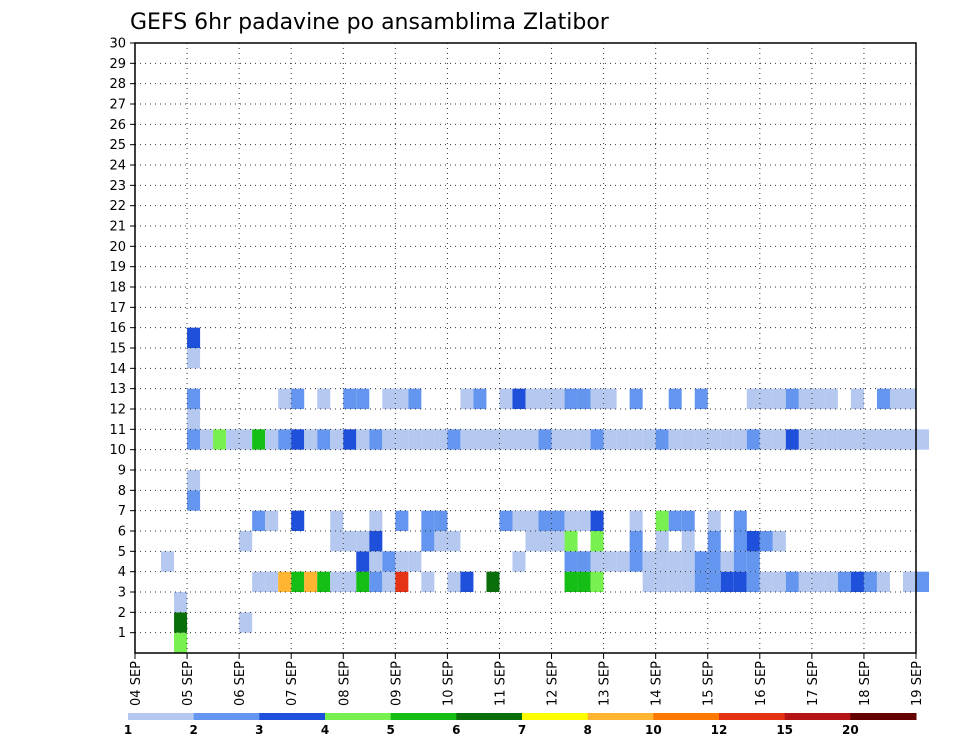 Image resolution: width=960 pixels, height=742 pixels. I want to click on x-tick-label: 16 SEP, so click(761, 683).